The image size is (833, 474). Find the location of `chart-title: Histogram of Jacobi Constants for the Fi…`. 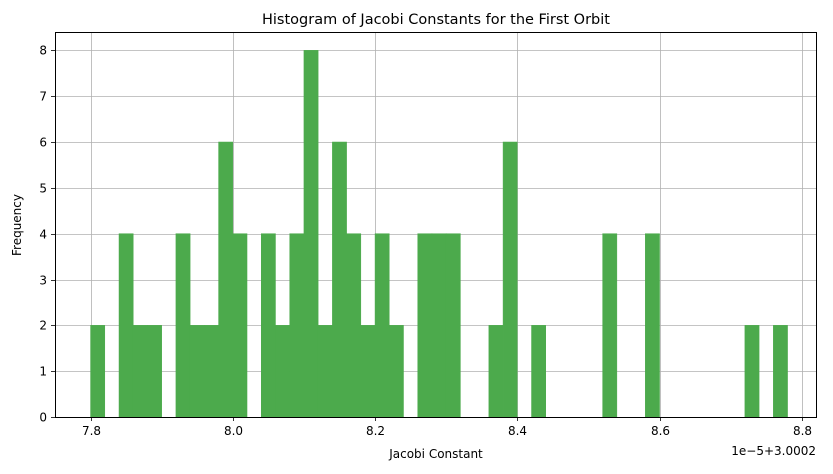

chart-title: Histogram of Jacobi Constants for the Fi… is located at coordinates (436, 20).